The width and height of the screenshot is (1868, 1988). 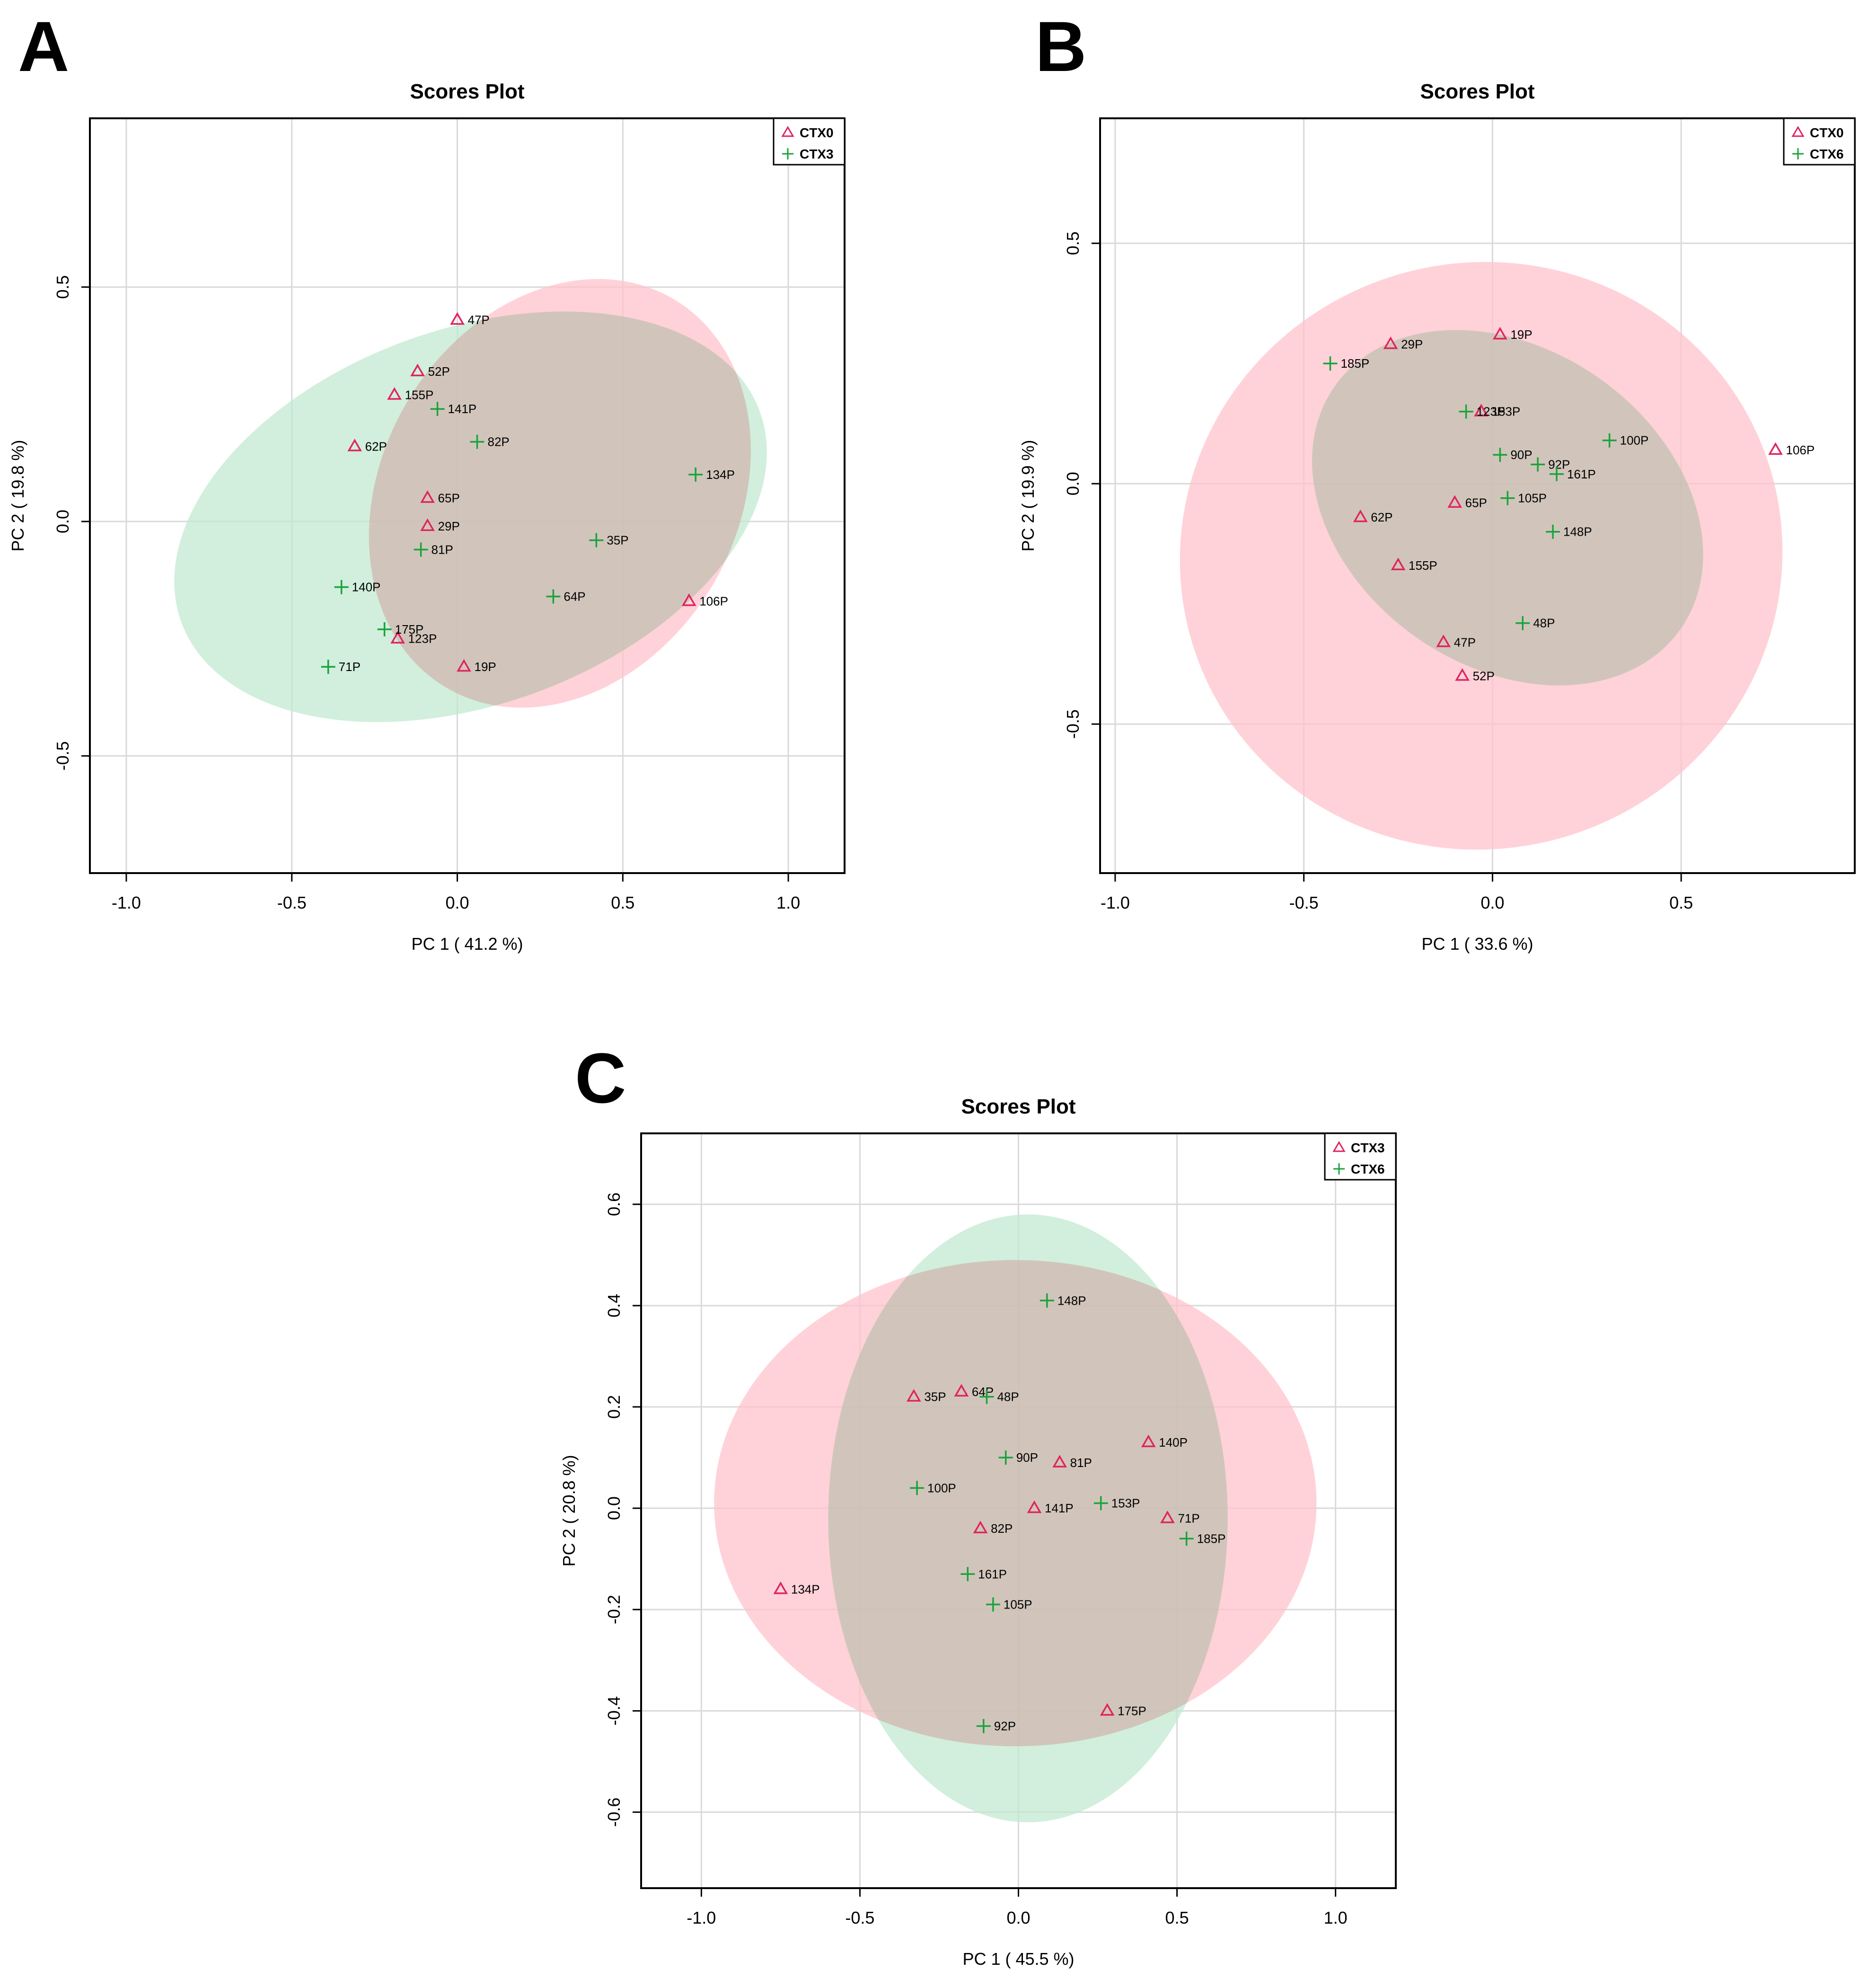 What do you see at coordinates (1005, 1726) in the screenshot?
I see `point-label: 92P` at bounding box center [1005, 1726].